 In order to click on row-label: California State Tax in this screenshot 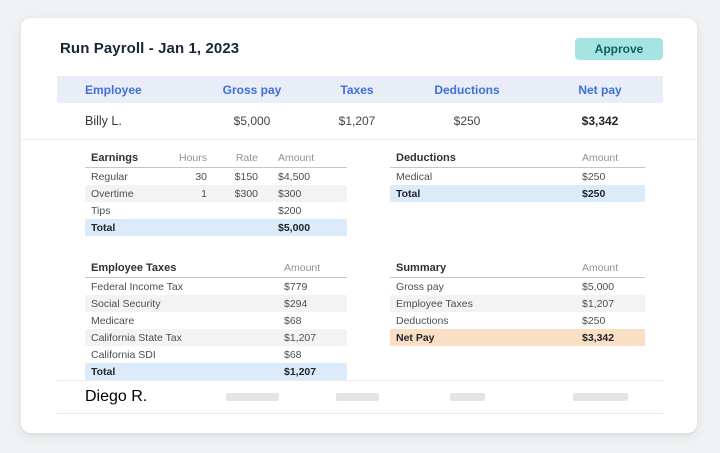, I will do `click(136, 337)`.